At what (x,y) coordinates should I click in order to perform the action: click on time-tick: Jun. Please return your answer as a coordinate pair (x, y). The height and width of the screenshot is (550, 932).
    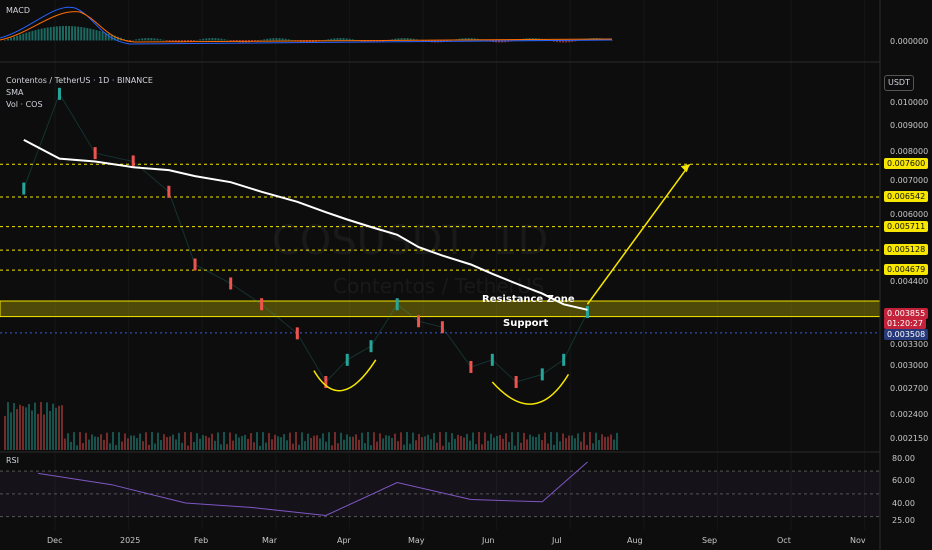
    Looking at the image, I should click on (488, 540).